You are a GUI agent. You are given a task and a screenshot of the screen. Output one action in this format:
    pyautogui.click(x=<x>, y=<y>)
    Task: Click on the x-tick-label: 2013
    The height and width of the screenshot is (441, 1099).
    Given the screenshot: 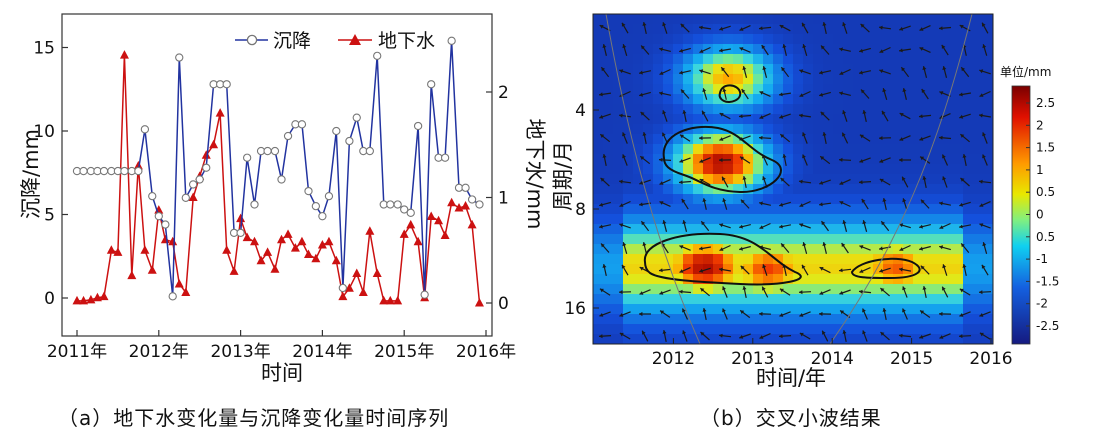 What is the action you would take?
    pyautogui.click(x=752, y=359)
    